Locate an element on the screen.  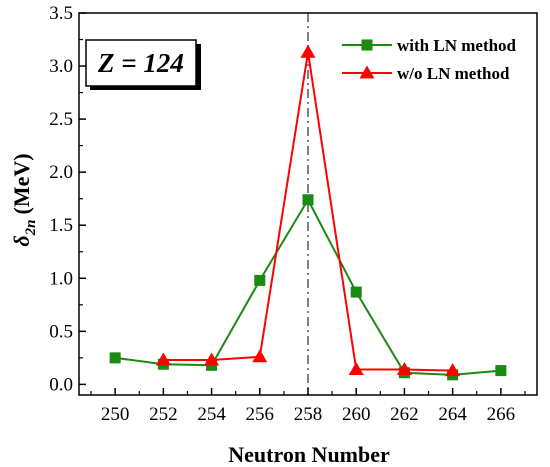
y-axis-title: δ2n (MeV) is located at coordinates (24, 199).